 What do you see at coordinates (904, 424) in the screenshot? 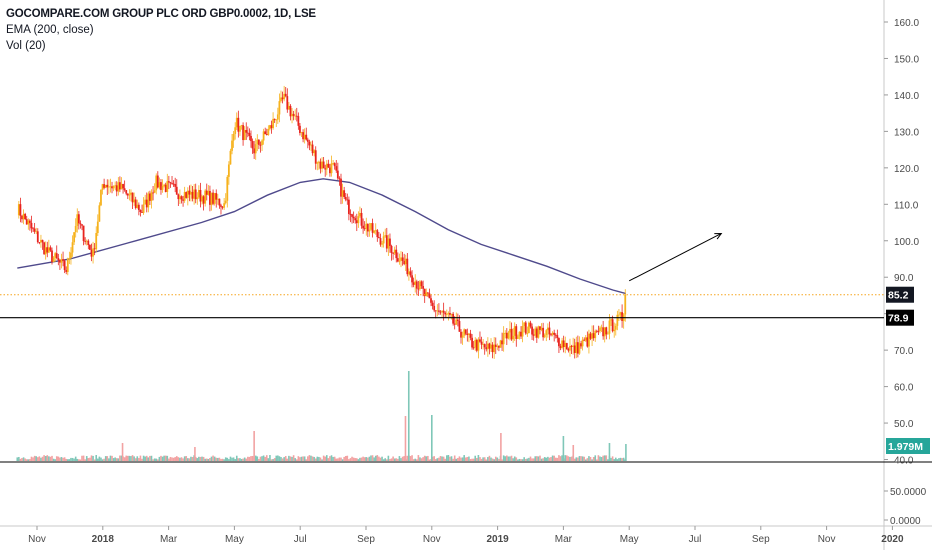
I see `price-tick-label: 50.0` at bounding box center [904, 424].